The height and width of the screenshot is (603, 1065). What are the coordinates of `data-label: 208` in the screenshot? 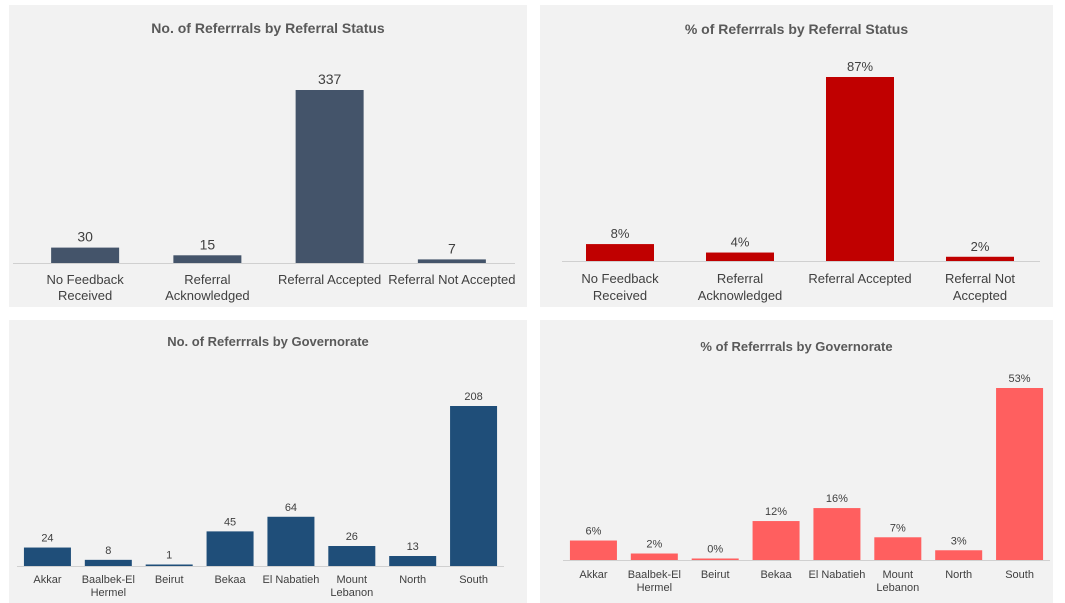 It's located at (473, 397).